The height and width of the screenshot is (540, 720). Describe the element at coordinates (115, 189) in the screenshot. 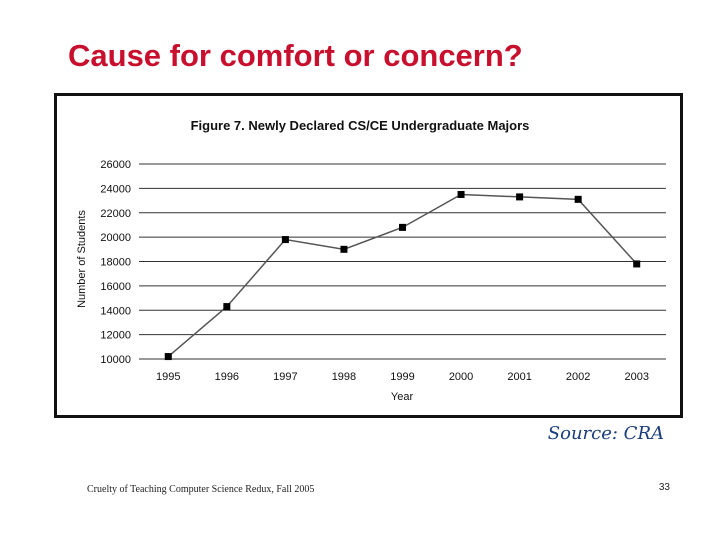

I see `y-tick-label: 24000` at that location.